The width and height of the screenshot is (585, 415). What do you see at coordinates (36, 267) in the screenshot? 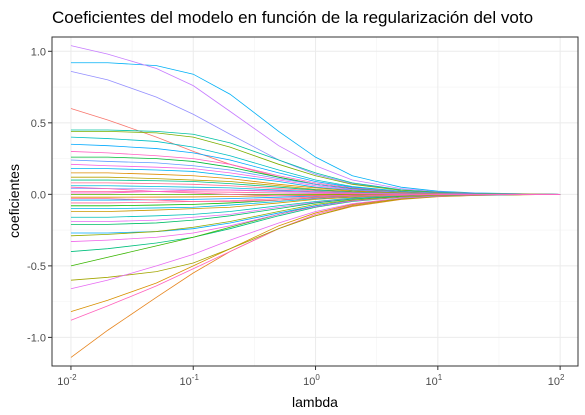
I see `y-tick-label: -0.5` at bounding box center [36, 267].